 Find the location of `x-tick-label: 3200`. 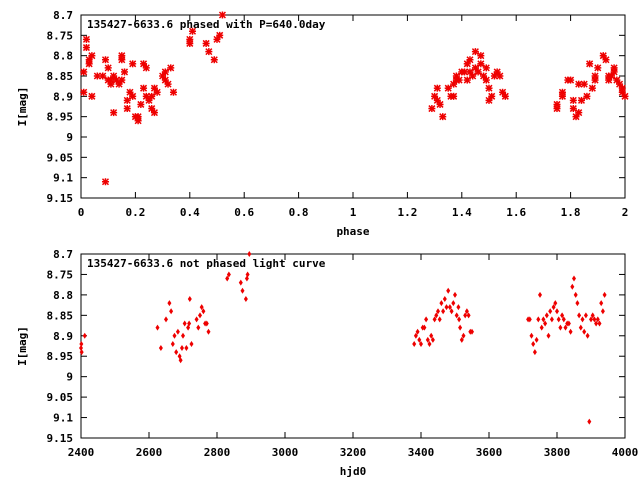

x-tick-label: 3200 is located at coordinates (353, 452).